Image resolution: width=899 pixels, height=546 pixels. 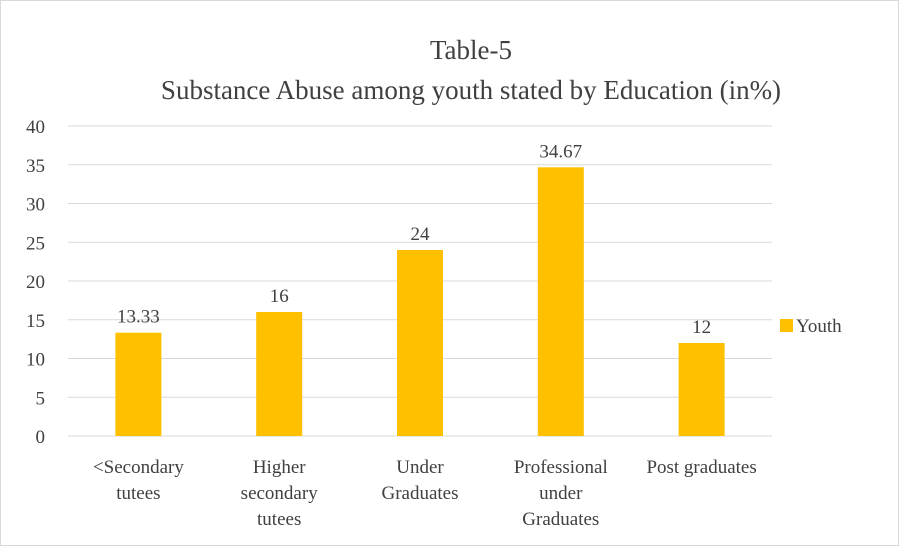 I want to click on y-tick-label: 20, so click(x=35, y=282).